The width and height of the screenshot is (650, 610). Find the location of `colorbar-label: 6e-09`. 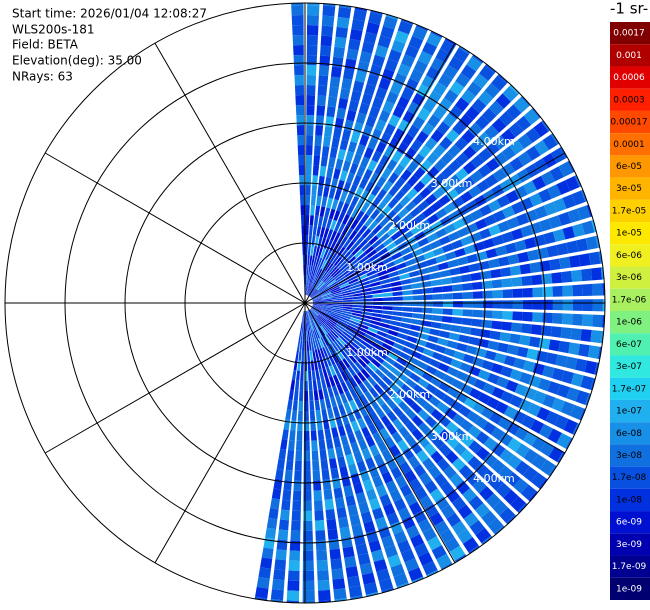

colorbar-label: 6e-09 is located at coordinates (629, 523).